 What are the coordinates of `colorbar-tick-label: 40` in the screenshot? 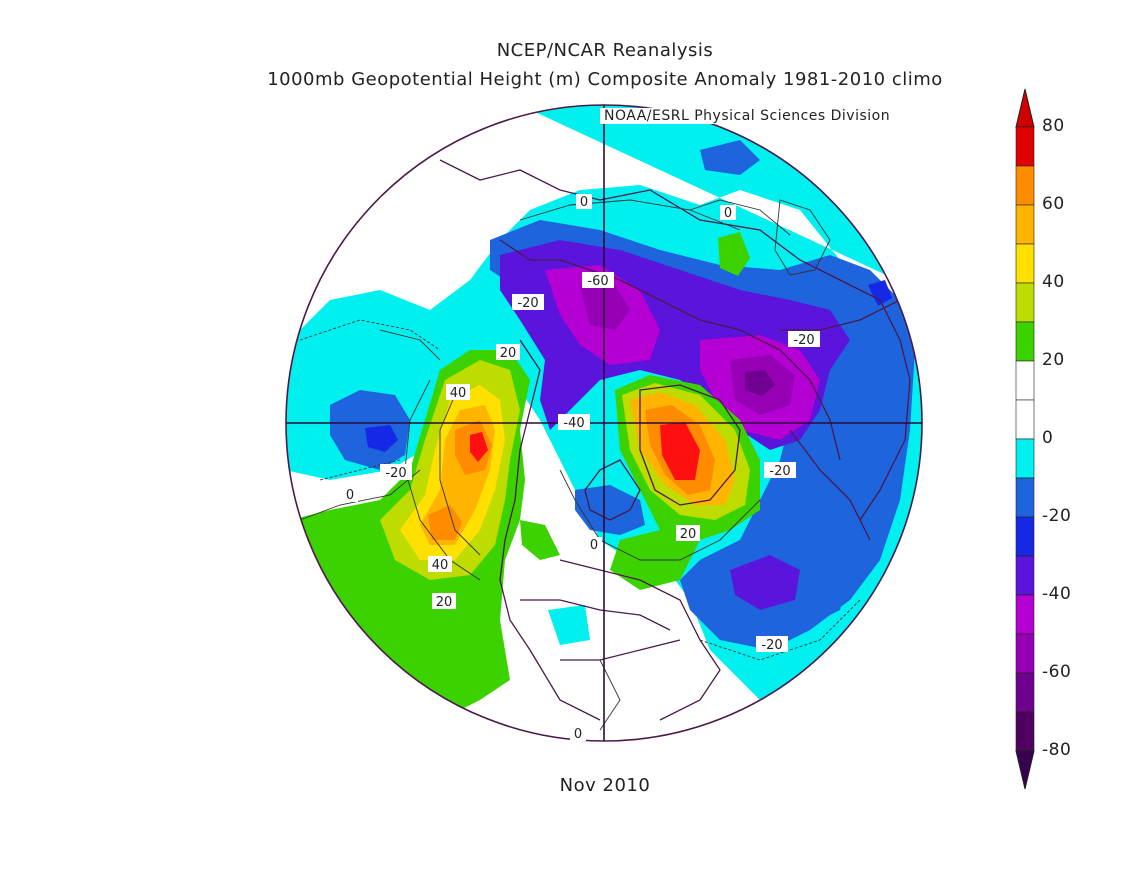 It's located at (1053, 282).